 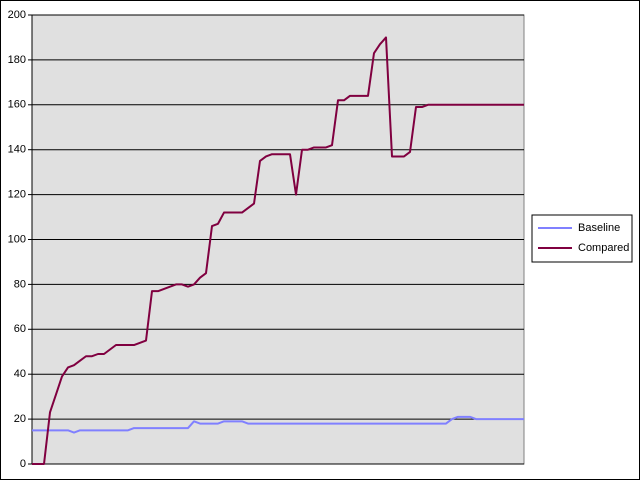 What do you see at coordinates (20, 329) in the screenshot?
I see `y-tick-label: 60` at bounding box center [20, 329].